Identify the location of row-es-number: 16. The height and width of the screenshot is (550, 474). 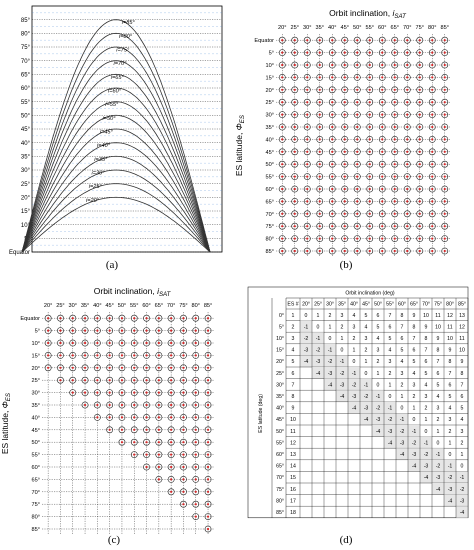
(293, 490).